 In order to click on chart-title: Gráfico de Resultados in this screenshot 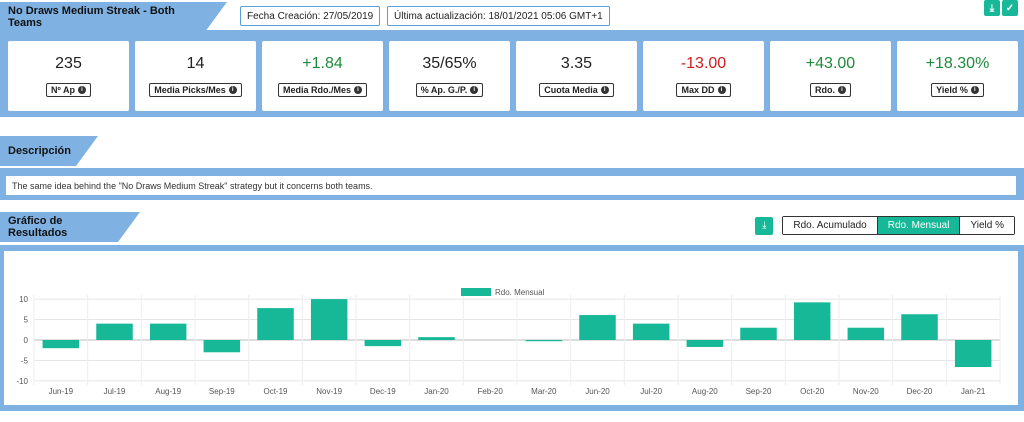, I will do `click(70, 227)`.